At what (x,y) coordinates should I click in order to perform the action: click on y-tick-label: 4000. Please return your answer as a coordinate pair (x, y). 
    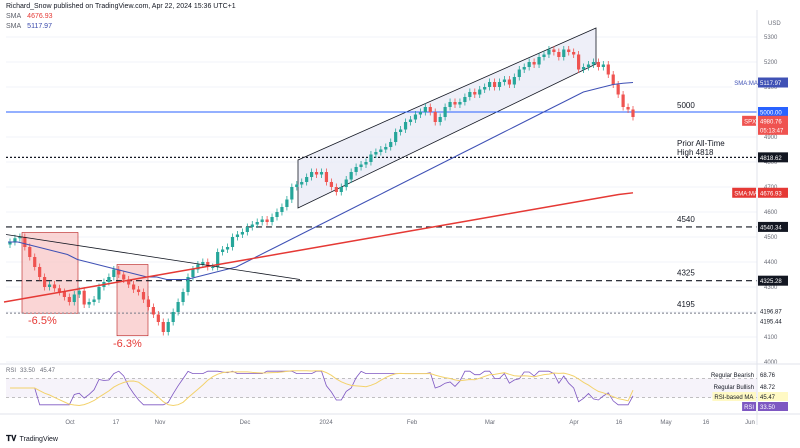
    Looking at the image, I should click on (771, 363).